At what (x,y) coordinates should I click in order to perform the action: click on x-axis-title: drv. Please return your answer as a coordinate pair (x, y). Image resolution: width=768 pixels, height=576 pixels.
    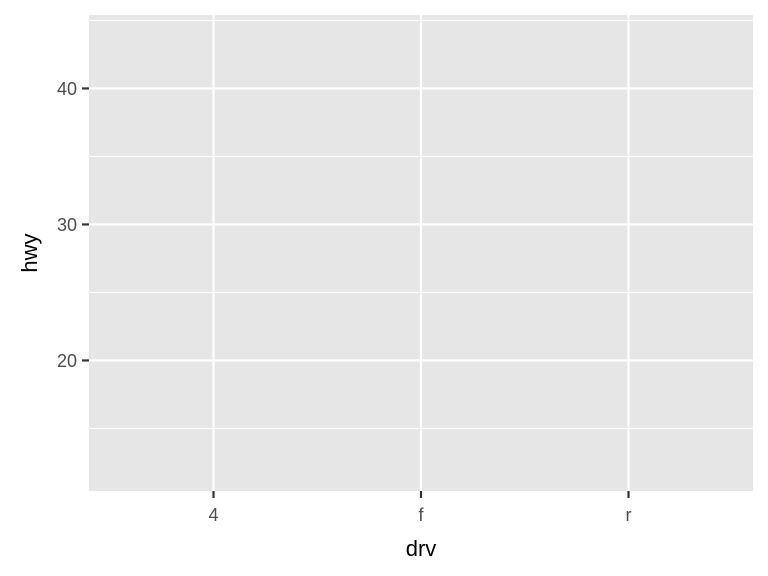
    Looking at the image, I should click on (421, 548).